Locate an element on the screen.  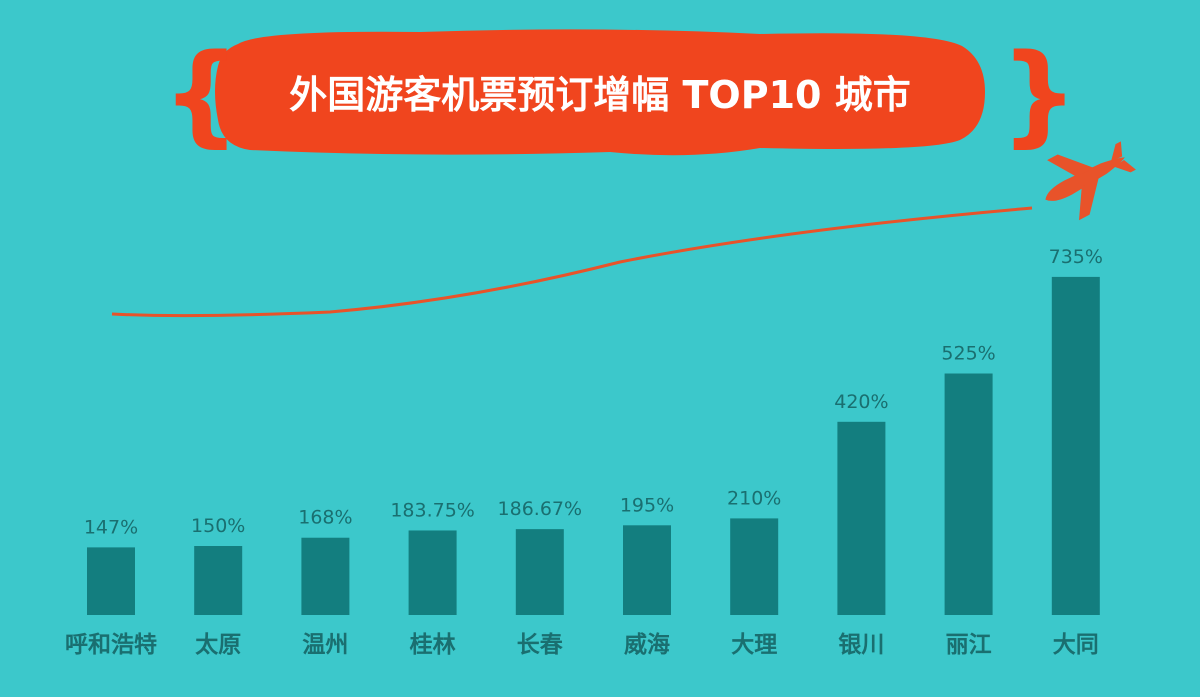
value-label-1: 147% is located at coordinates (111, 527).